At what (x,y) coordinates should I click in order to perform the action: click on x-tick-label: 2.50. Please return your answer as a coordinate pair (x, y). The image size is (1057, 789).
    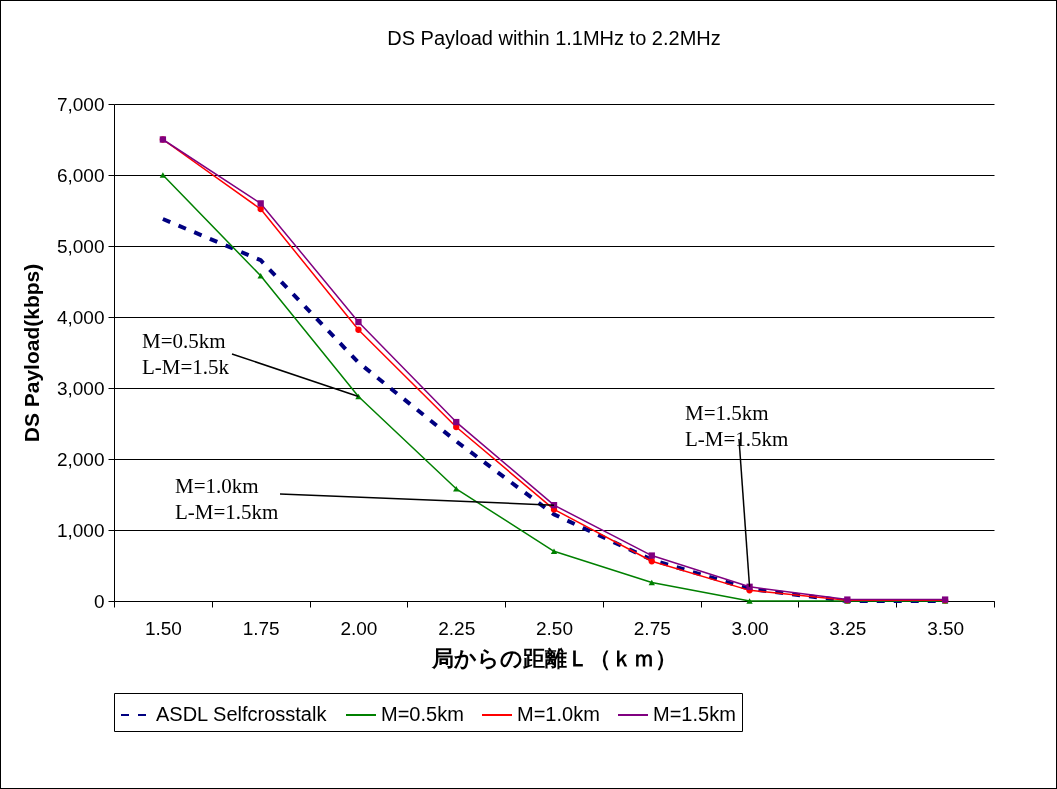
    Looking at the image, I should click on (554, 628).